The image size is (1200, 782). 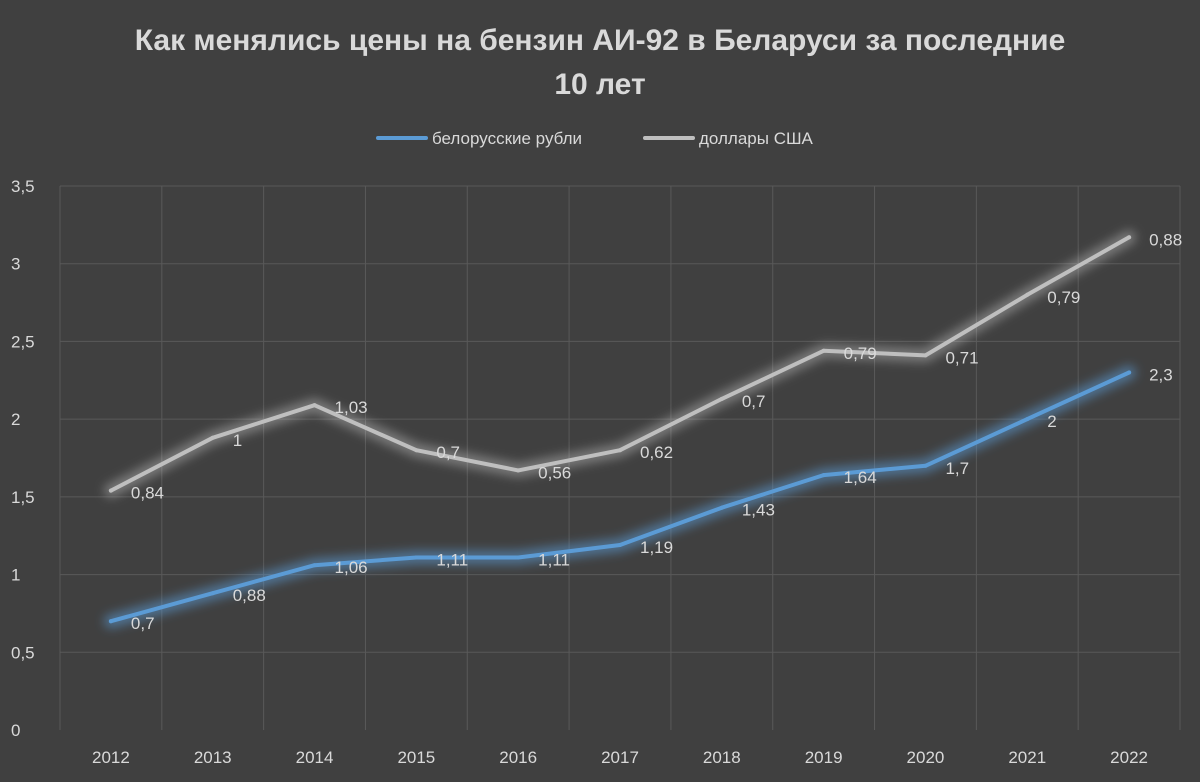 What do you see at coordinates (111, 757) in the screenshot?
I see `x-tick-label: 2012` at bounding box center [111, 757].